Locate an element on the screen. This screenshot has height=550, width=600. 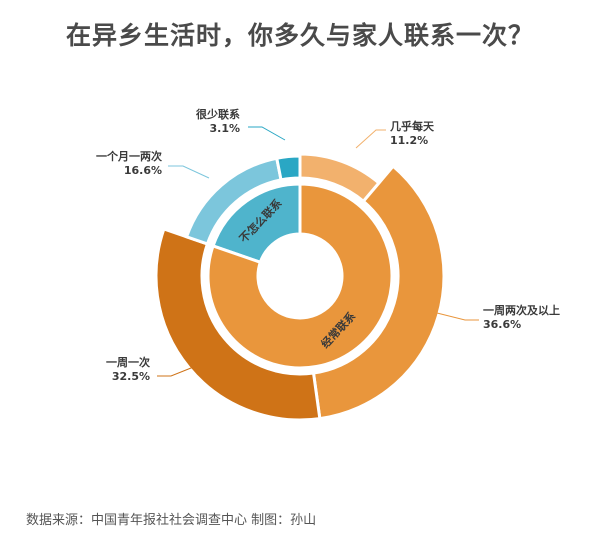
outer-value-4: 3.1% is located at coordinates (224, 128).